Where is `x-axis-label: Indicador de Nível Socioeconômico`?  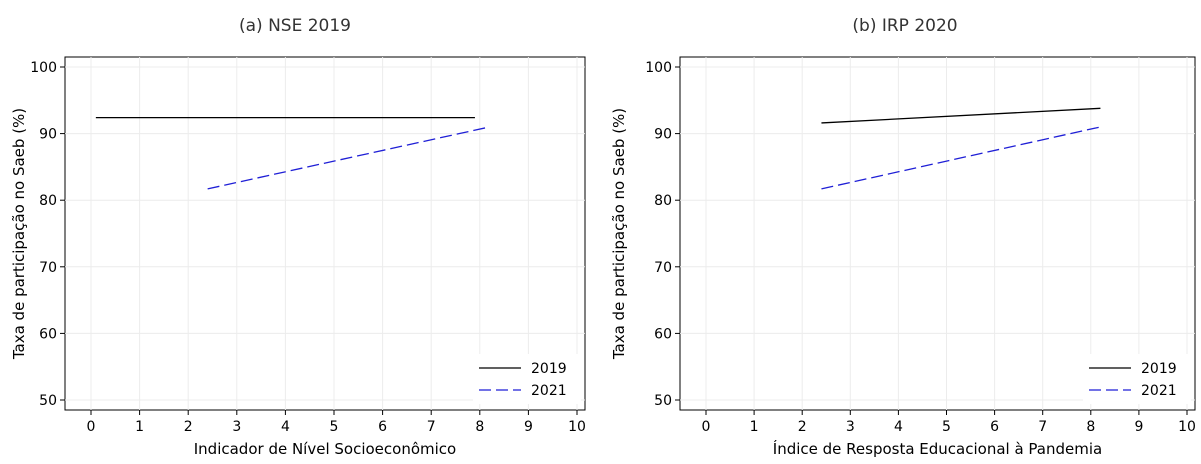
x-axis-label: Indicador de Nível Socioeconômico is located at coordinates (325, 449).